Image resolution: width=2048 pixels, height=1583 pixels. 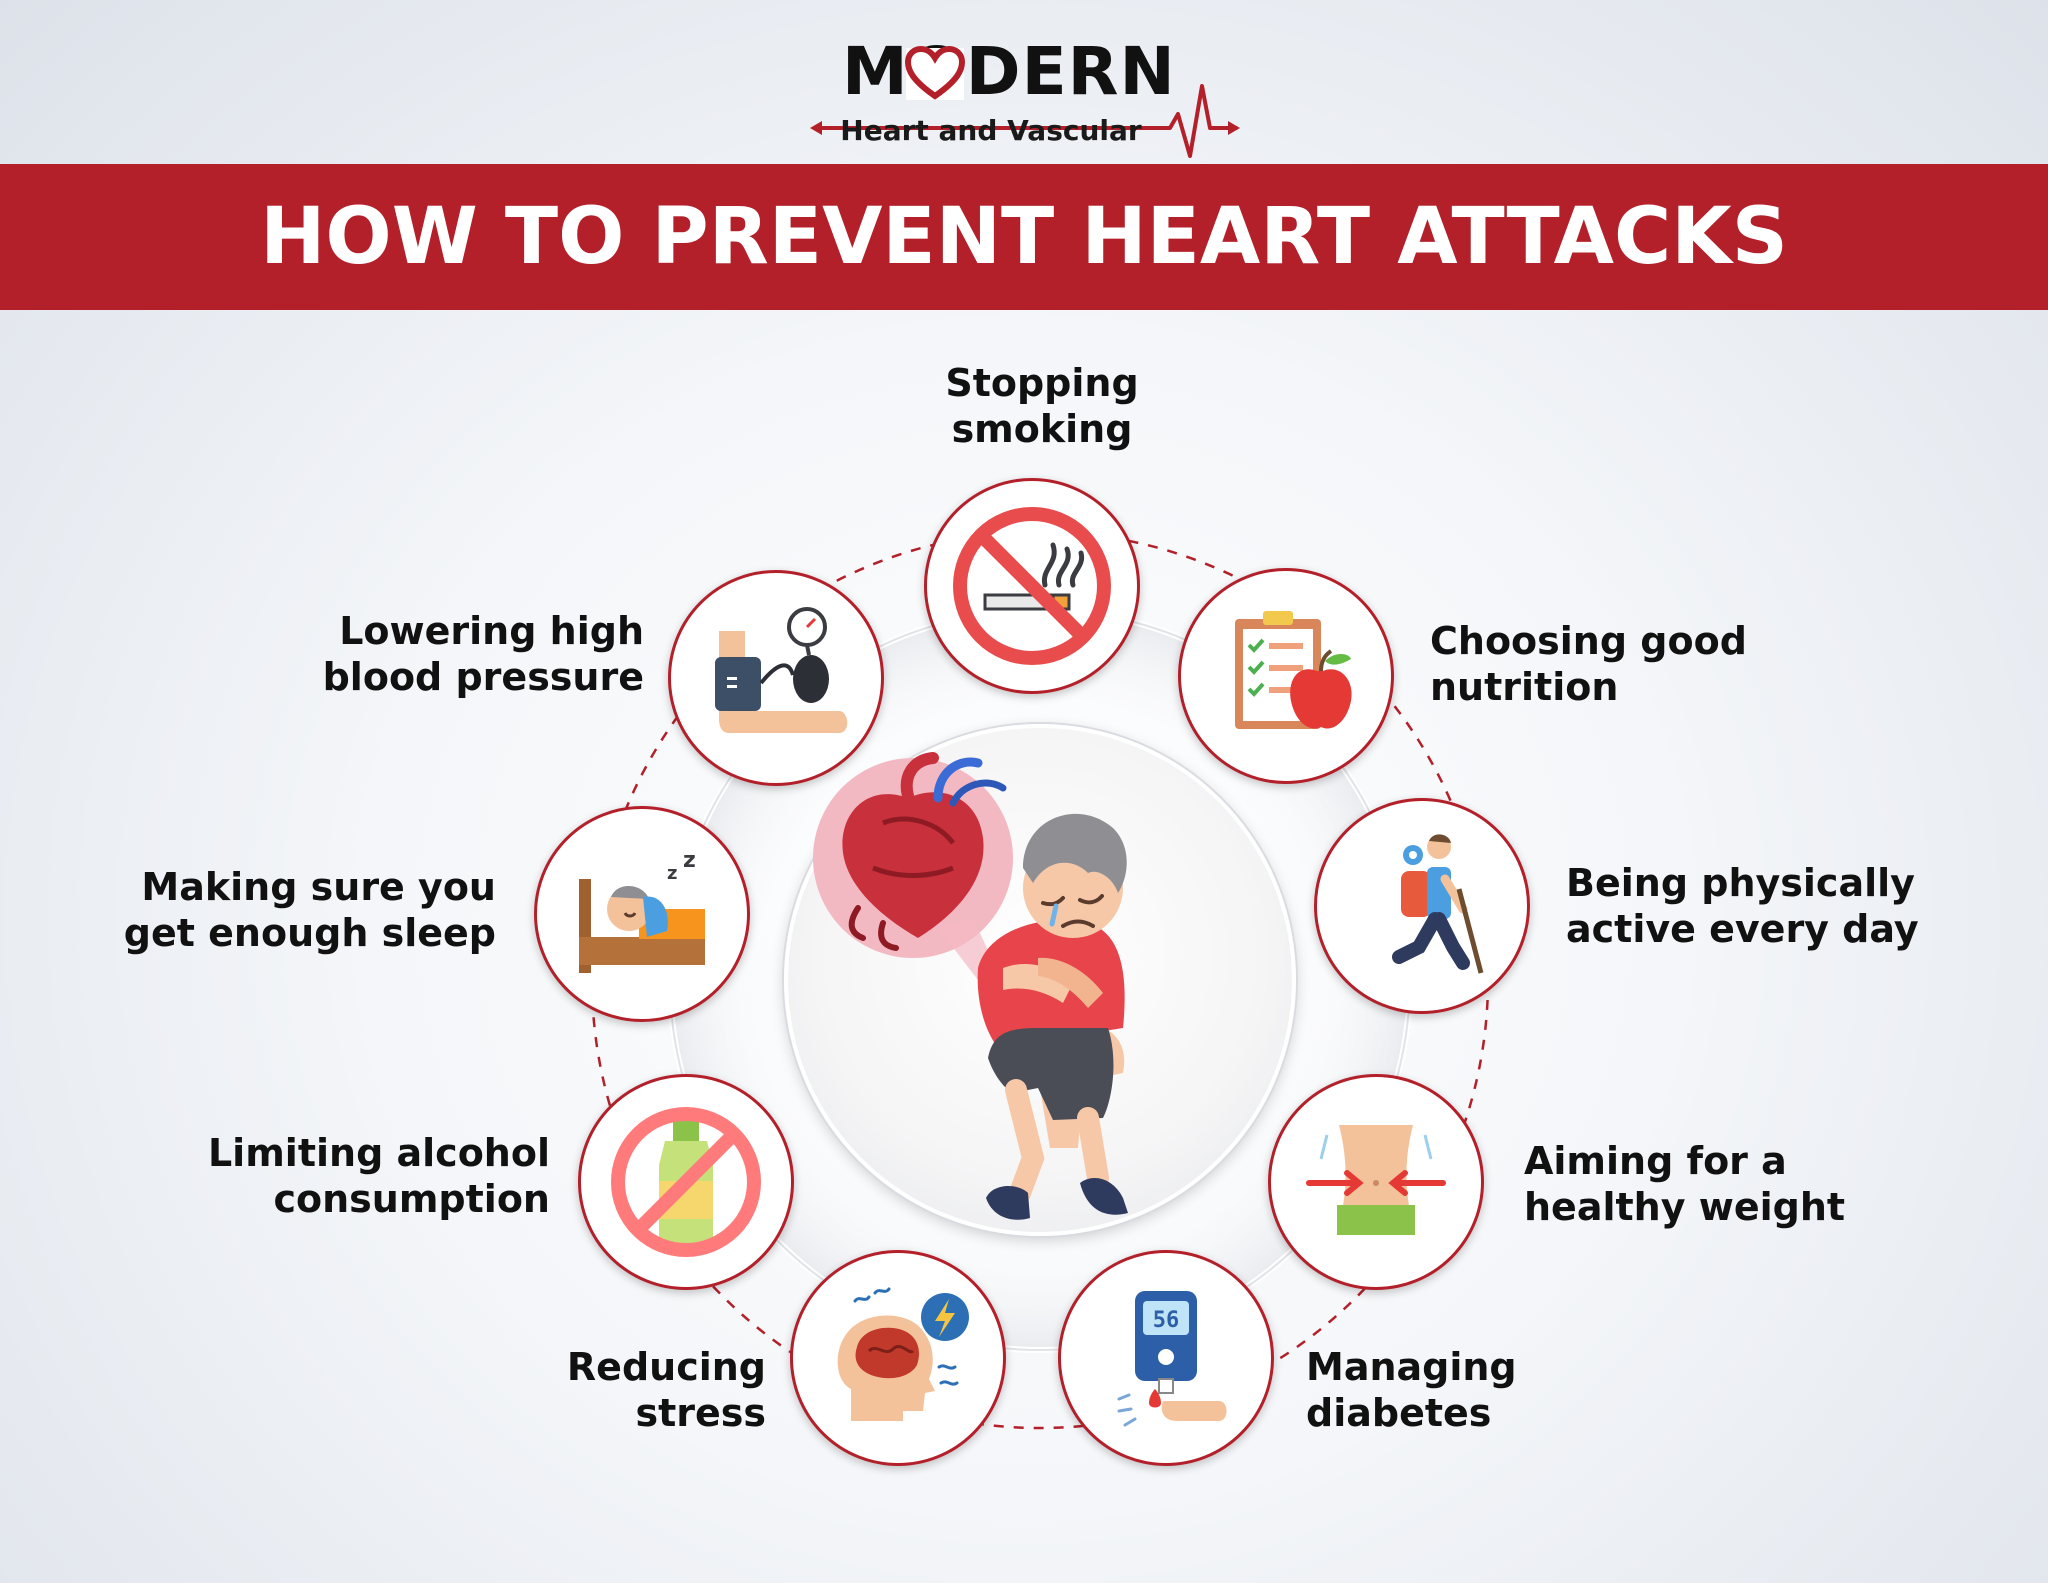 I want to click on waist-measure-icon, so click(x=1376, y=1180).